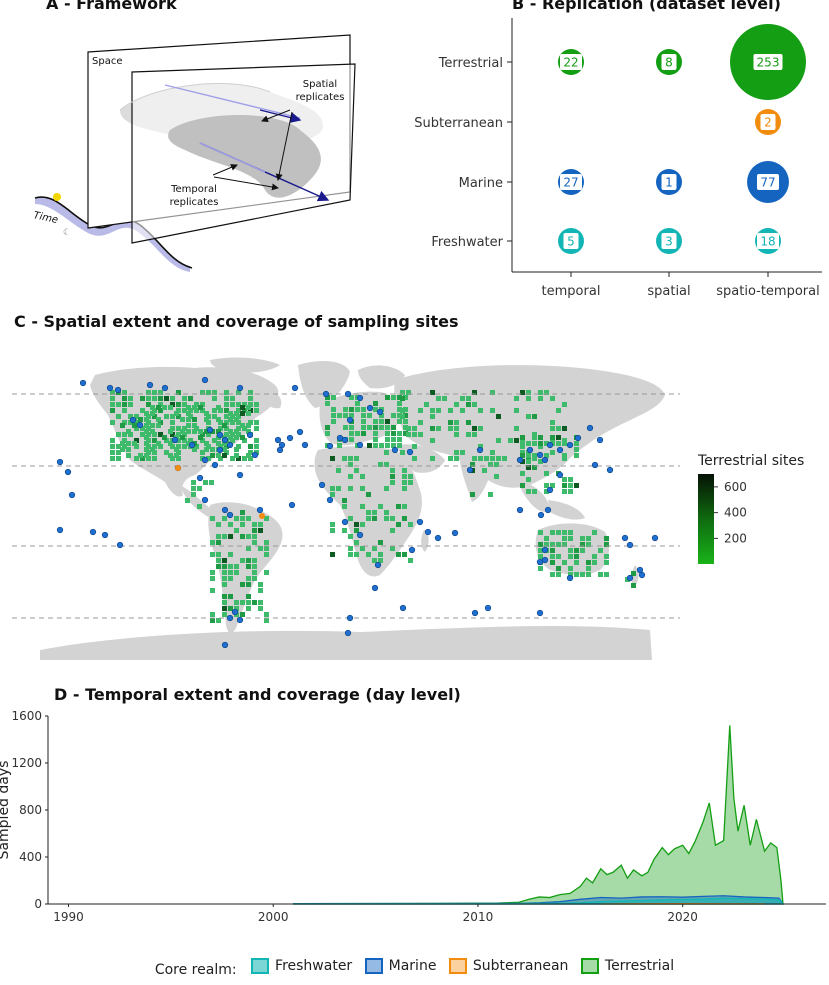 The image size is (829, 985). I want to click on x-tick-label: temporal, so click(571, 291).